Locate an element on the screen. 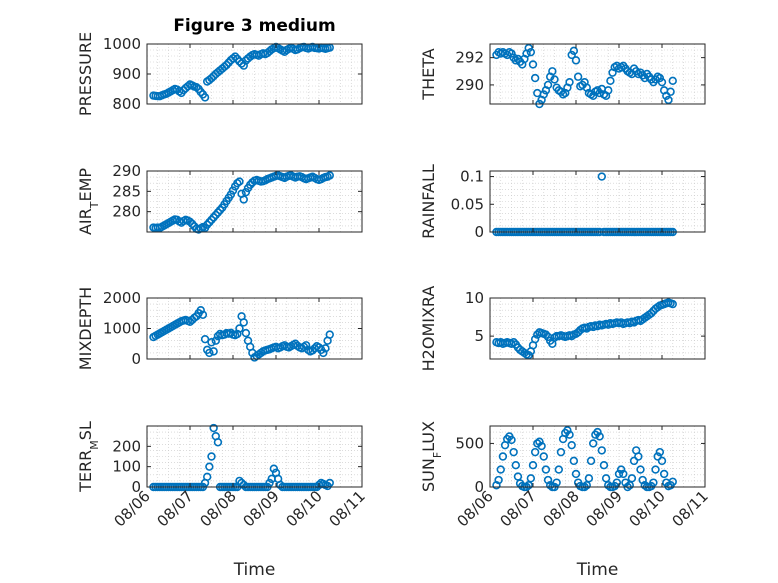 Image resolution: width=778 pixels, height=583 pixels. y-tick-label: 285 is located at coordinates (126, 191).